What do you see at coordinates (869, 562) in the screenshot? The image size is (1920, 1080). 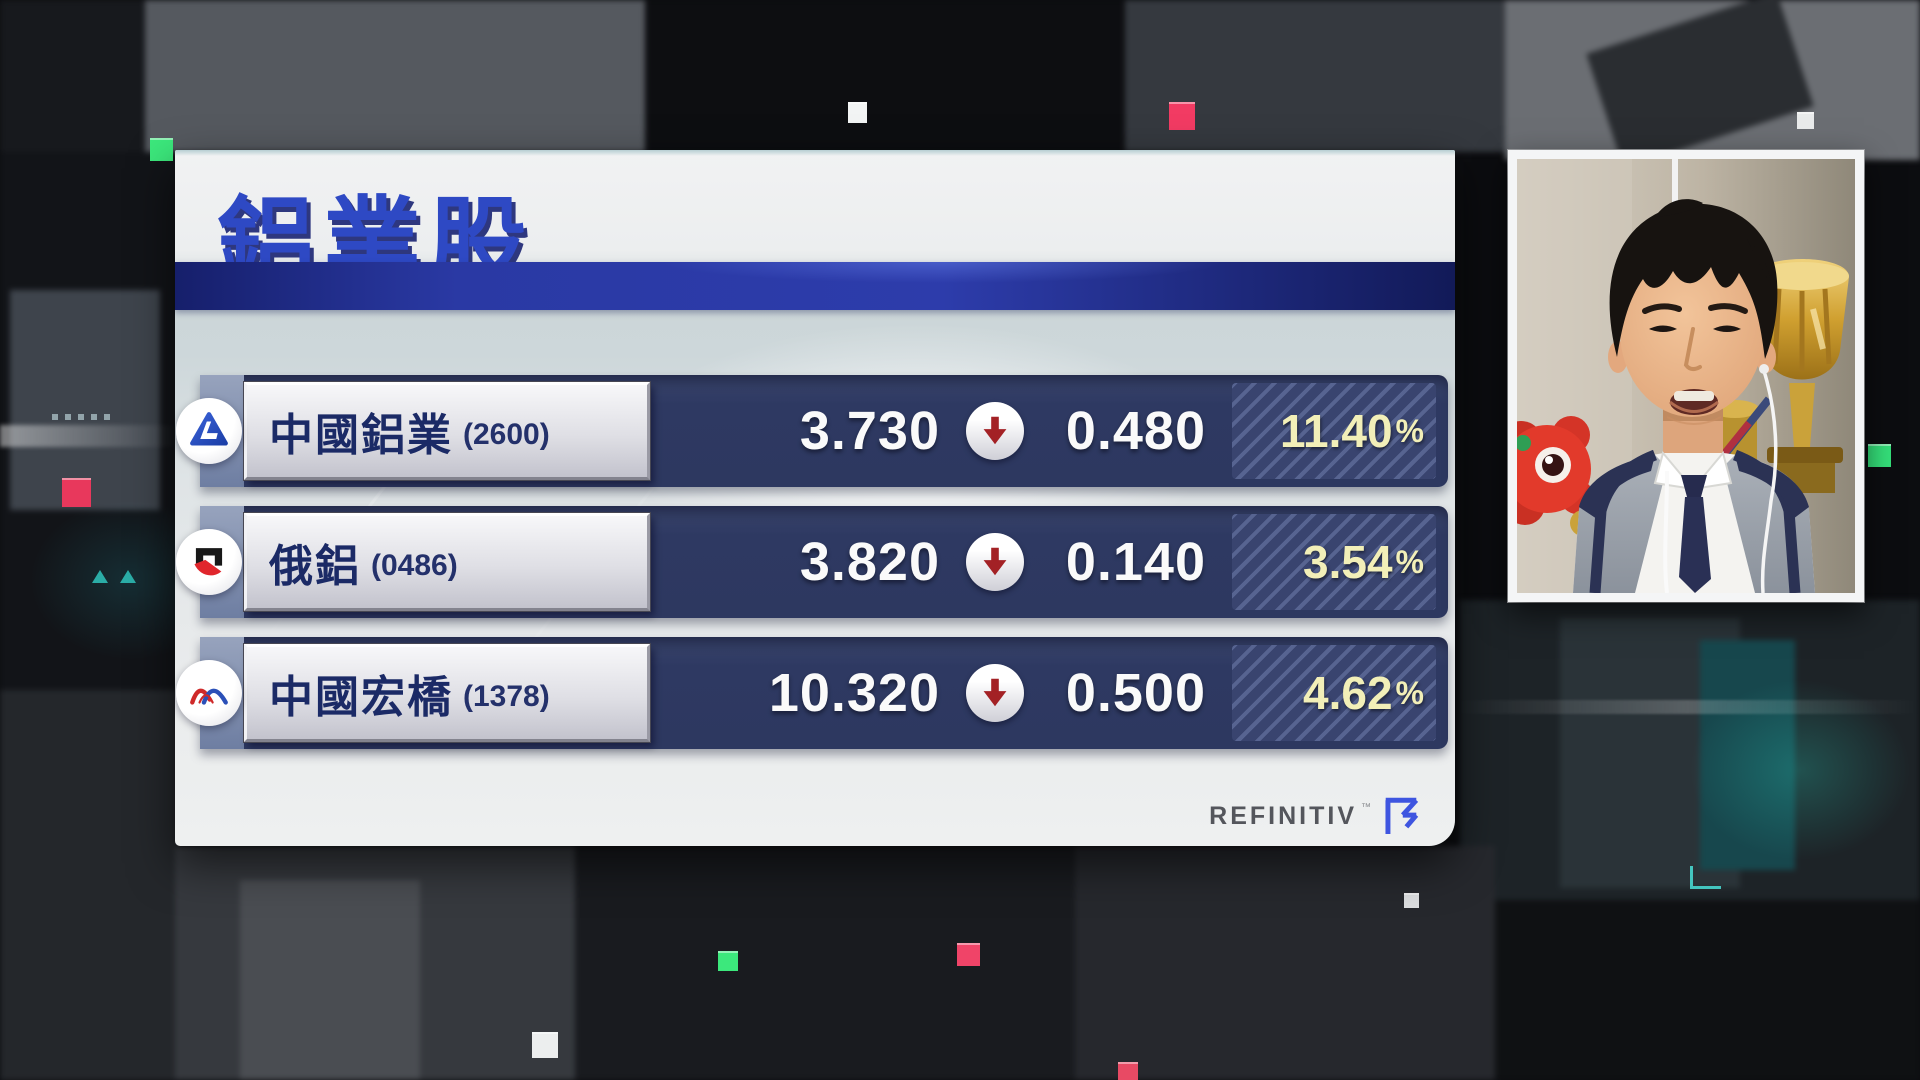 I see `stock-price: 3.820` at bounding box center [869, 562].